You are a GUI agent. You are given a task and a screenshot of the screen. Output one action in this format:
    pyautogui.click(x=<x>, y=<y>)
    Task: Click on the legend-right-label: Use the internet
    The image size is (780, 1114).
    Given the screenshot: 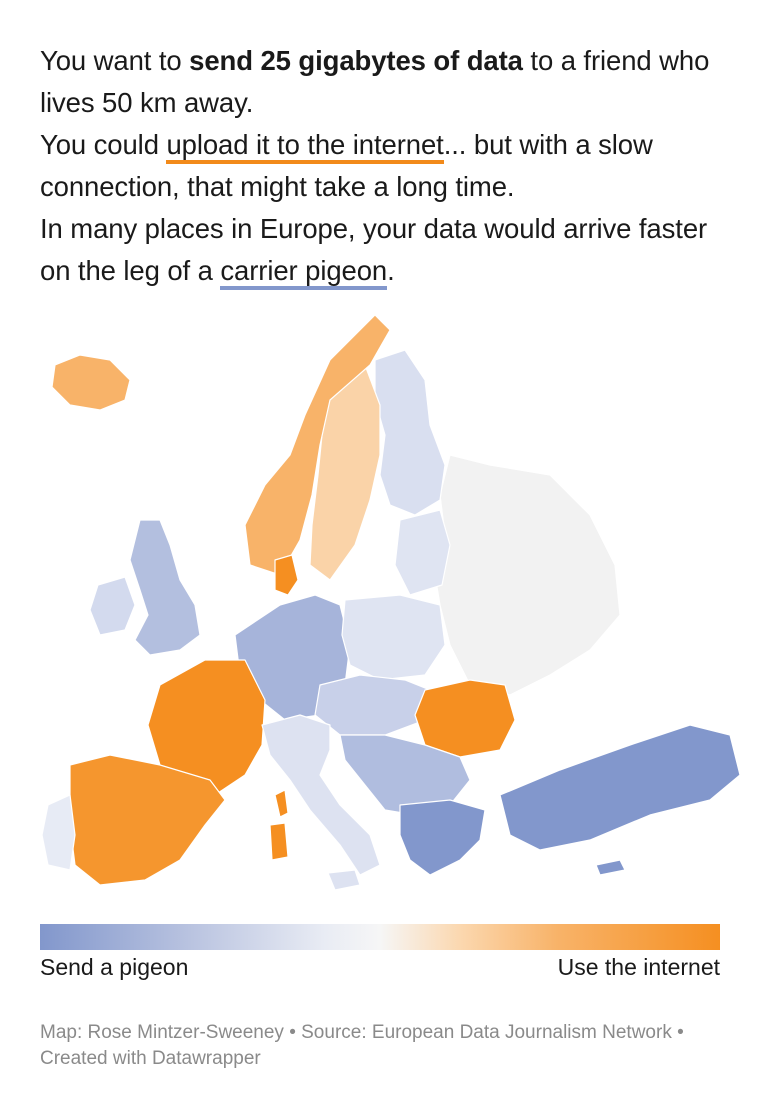 What is the action you would take?
    pyautogui.click(x=638, y=967)
    